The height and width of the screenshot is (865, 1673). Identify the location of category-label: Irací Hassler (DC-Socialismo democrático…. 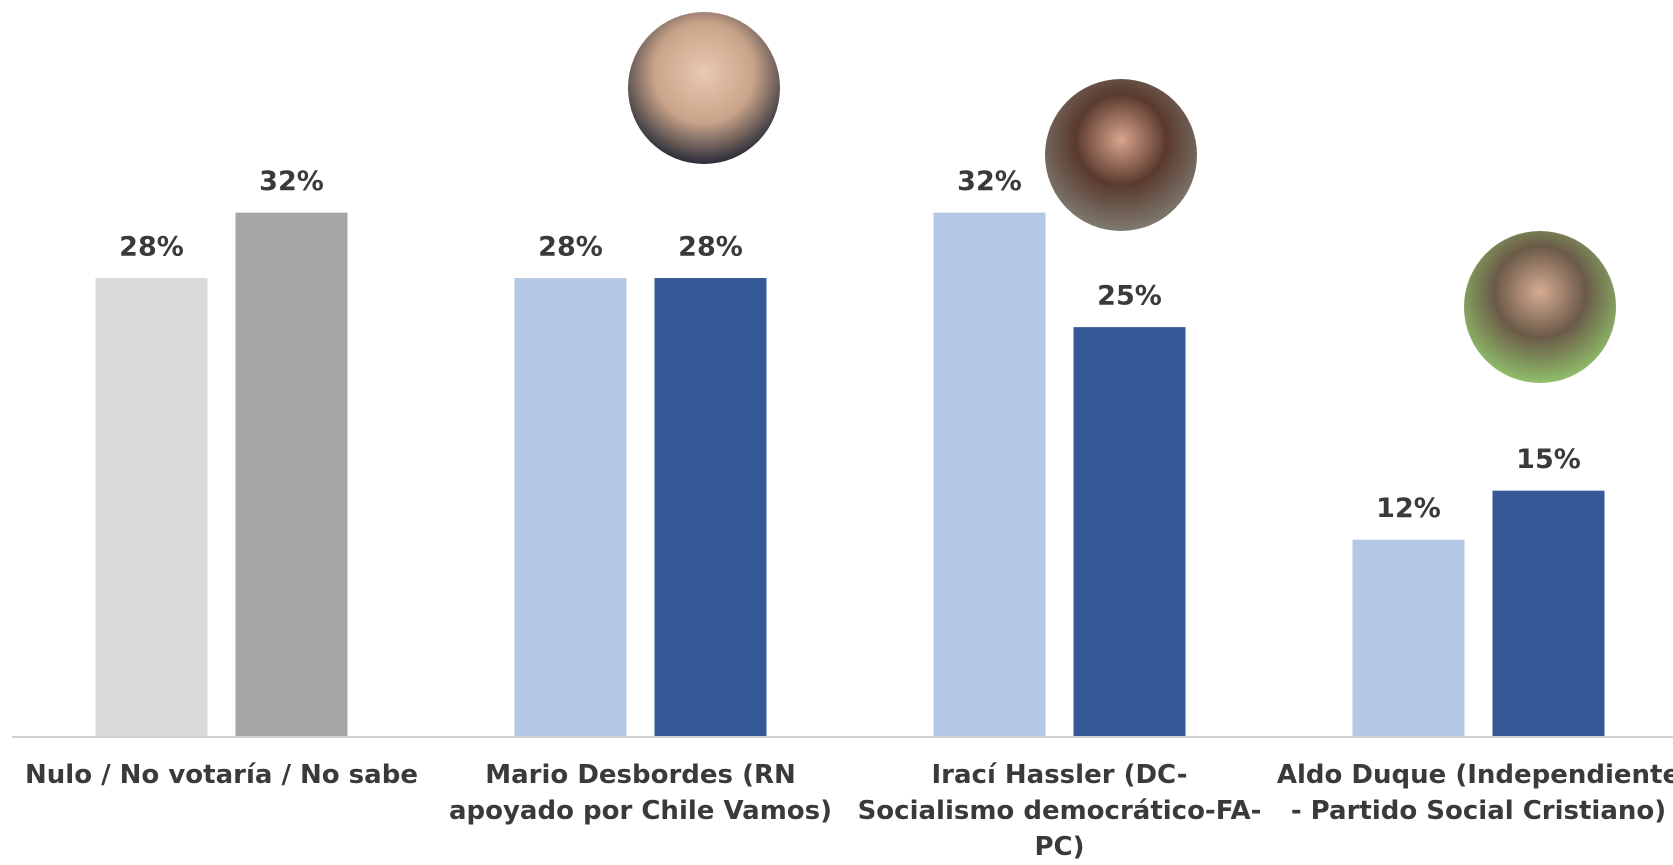
(1060, 811).